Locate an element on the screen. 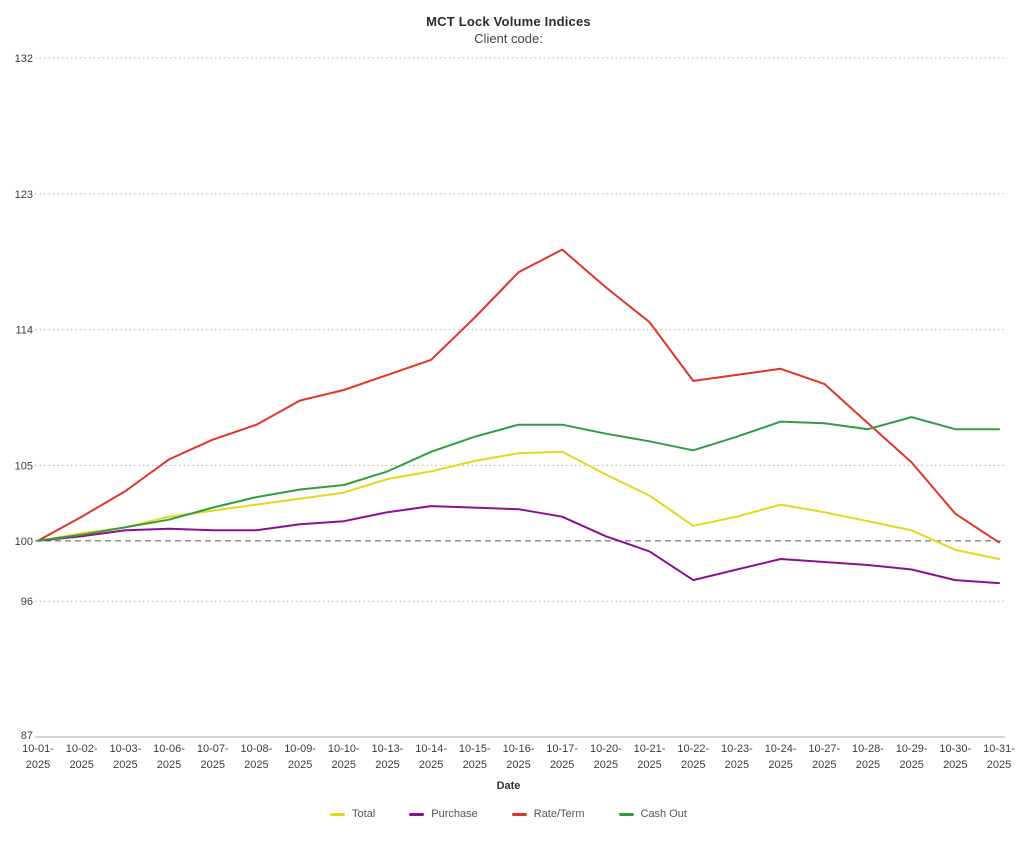  x-tick-label: 10-28- is located at coordinates (868, 749).